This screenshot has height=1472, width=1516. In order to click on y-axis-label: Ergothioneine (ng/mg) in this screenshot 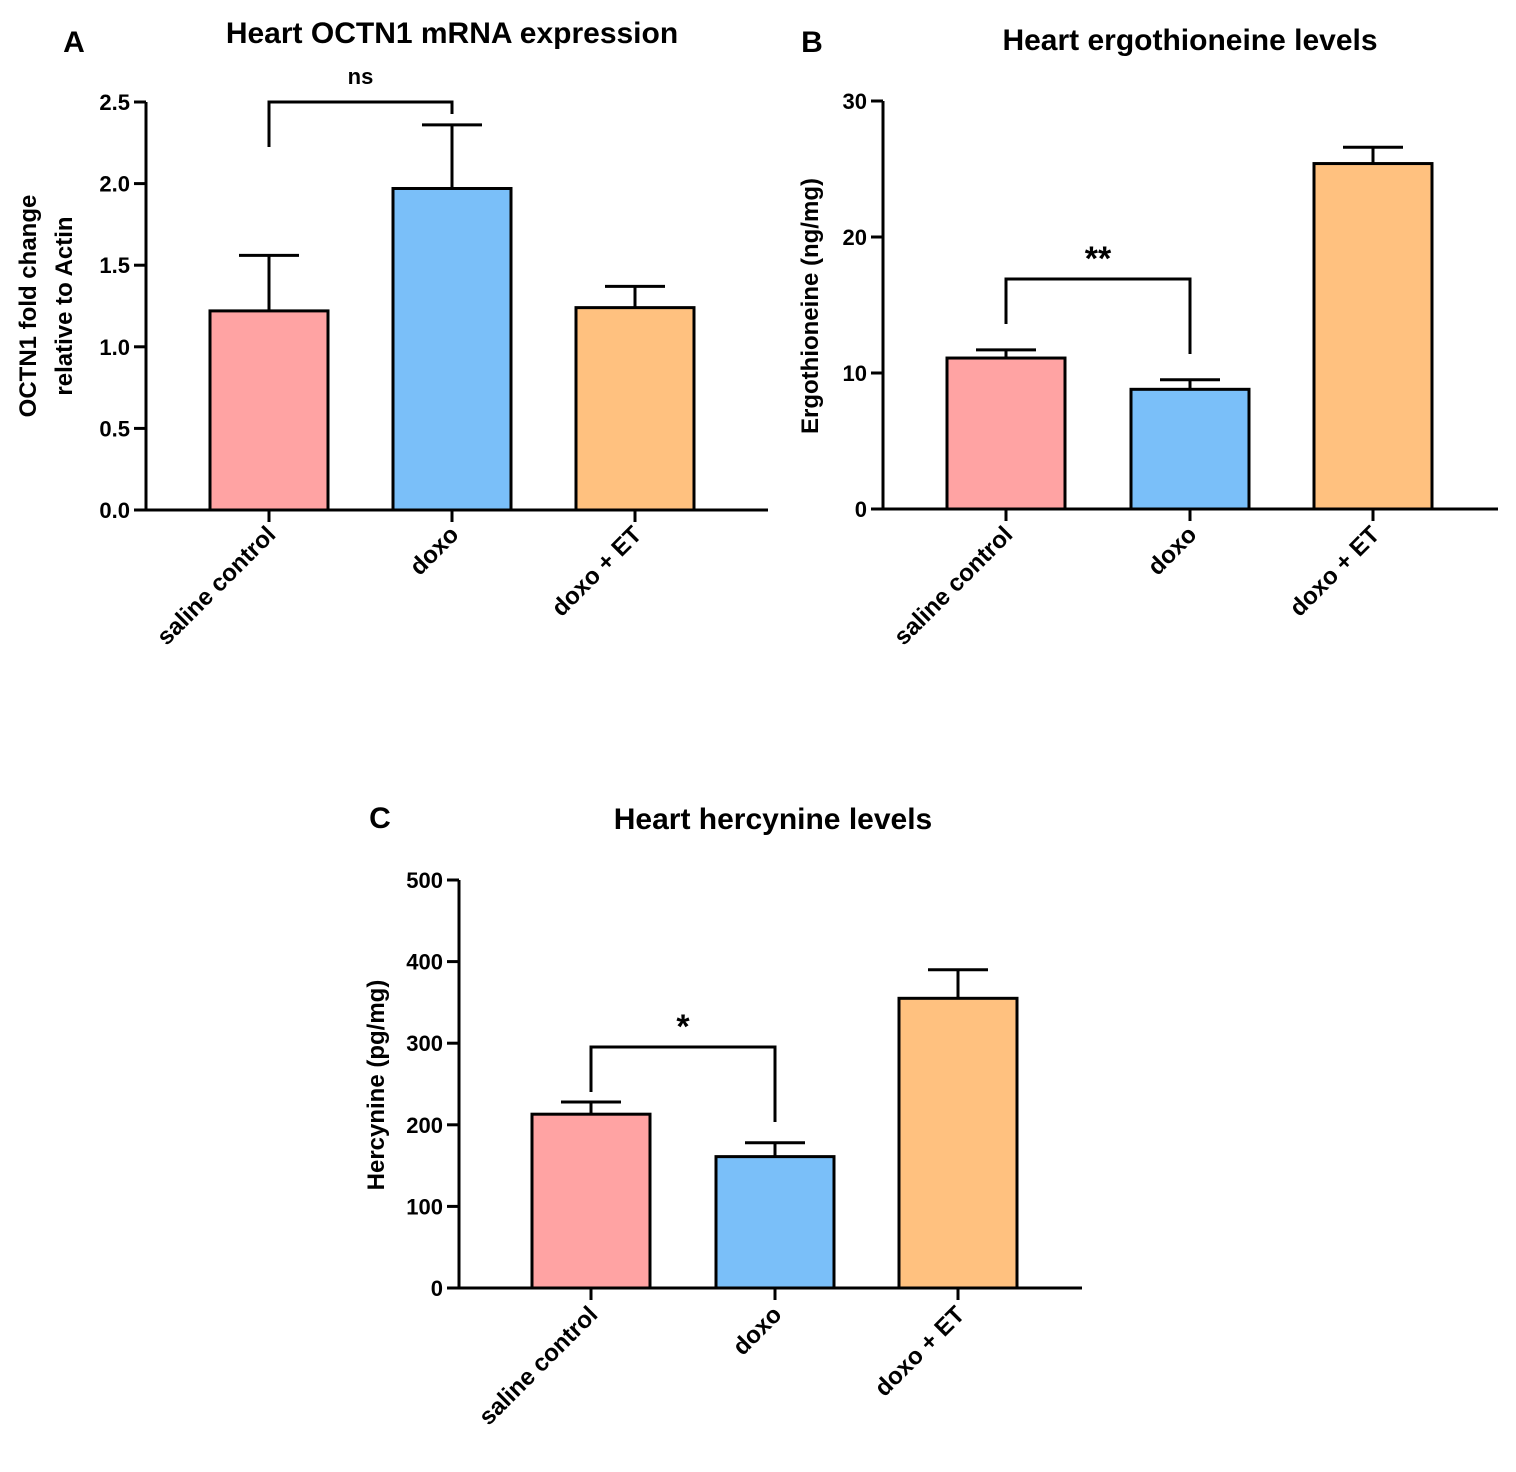, I will do `click(810, 306)`.